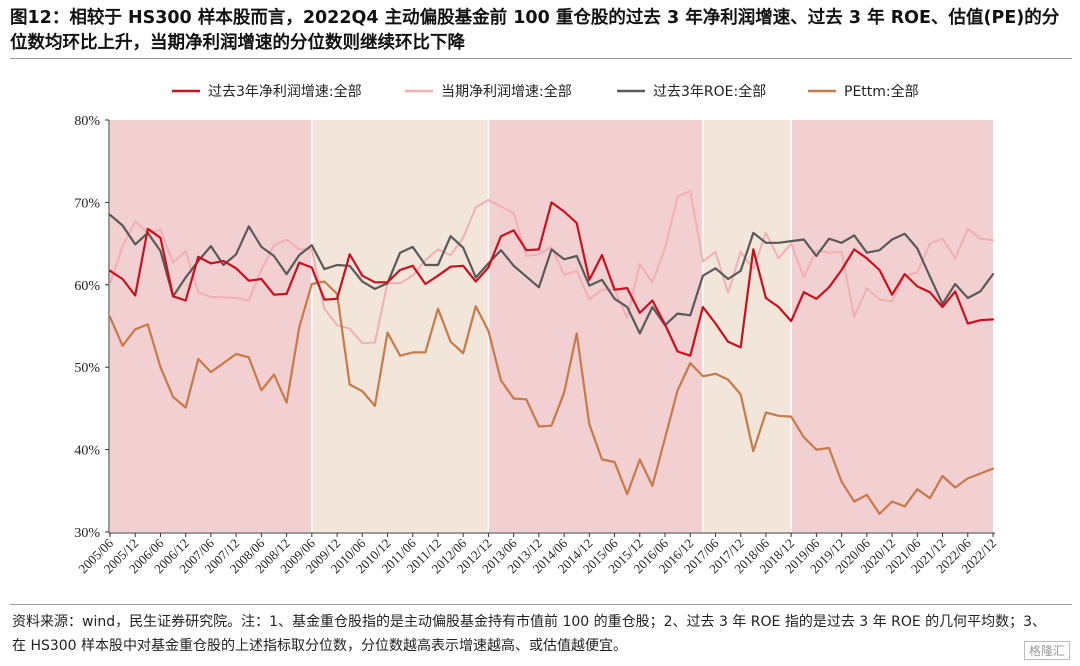 Image resolution: width=1080 pixels, height=666 pixels. I want to click on title-divider, so click(541, 58).